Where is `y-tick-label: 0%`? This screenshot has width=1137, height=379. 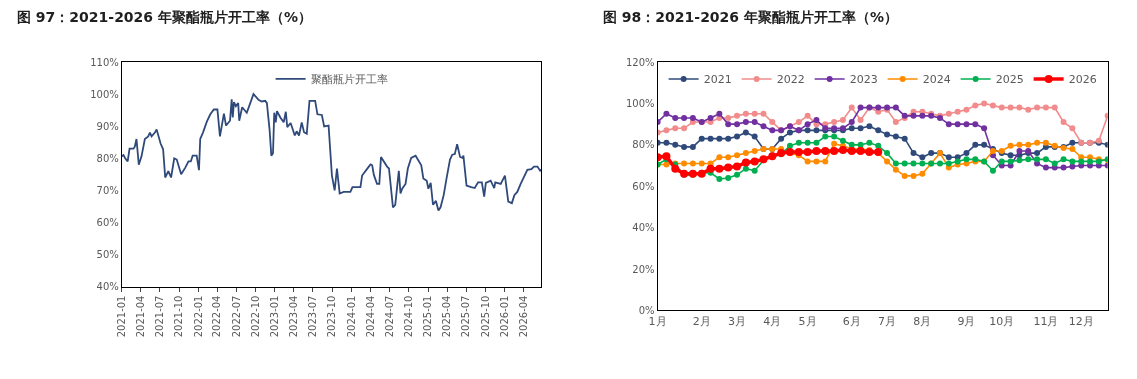 y-tick-label: 0% is located at coordinates (646, 310).